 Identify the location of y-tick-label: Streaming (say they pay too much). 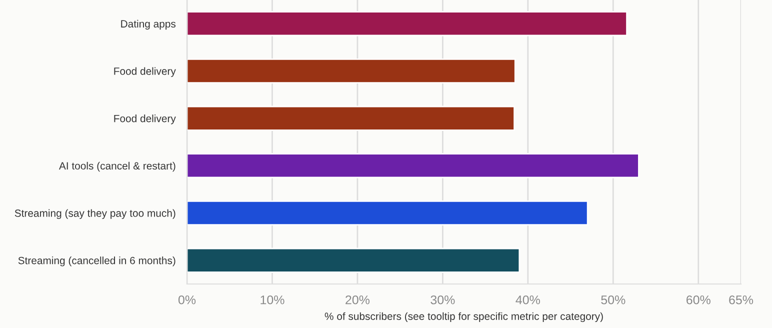
(95, 214).